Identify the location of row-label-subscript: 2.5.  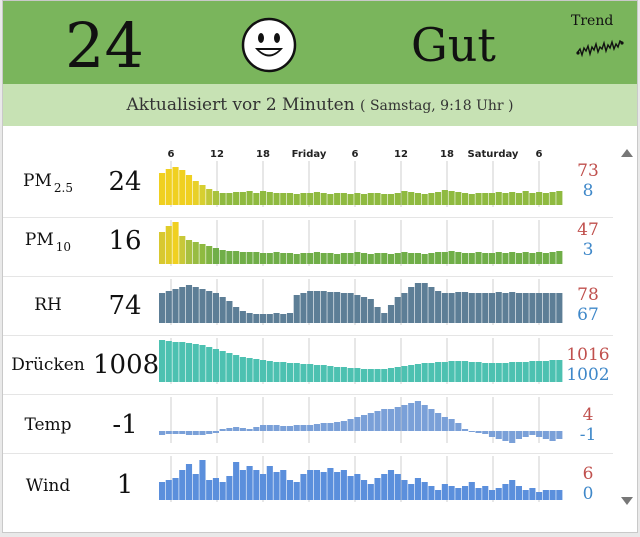
(63, 188).